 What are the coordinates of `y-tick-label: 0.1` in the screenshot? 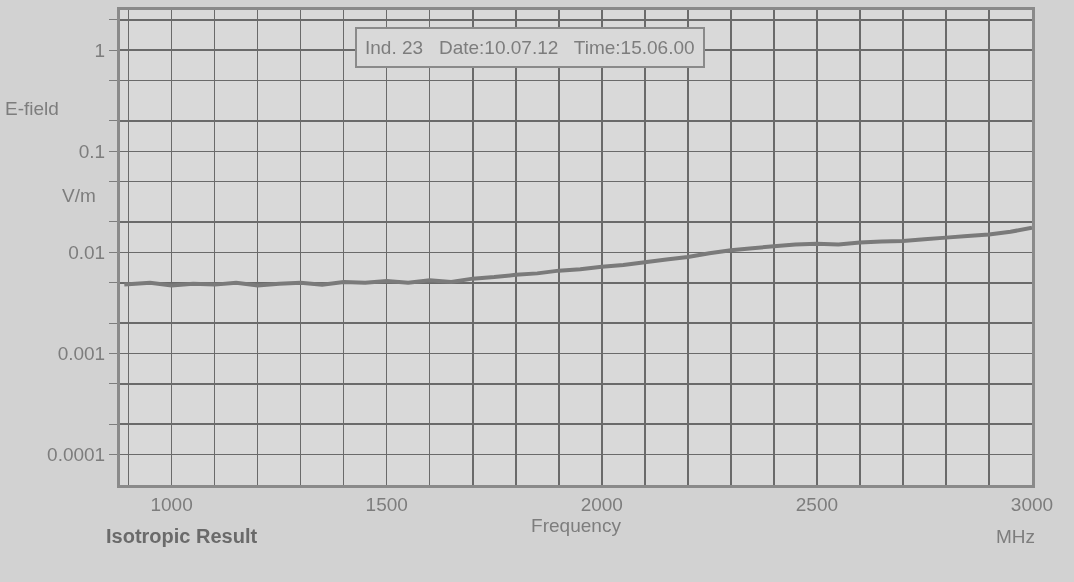 It's located at (92, 151).